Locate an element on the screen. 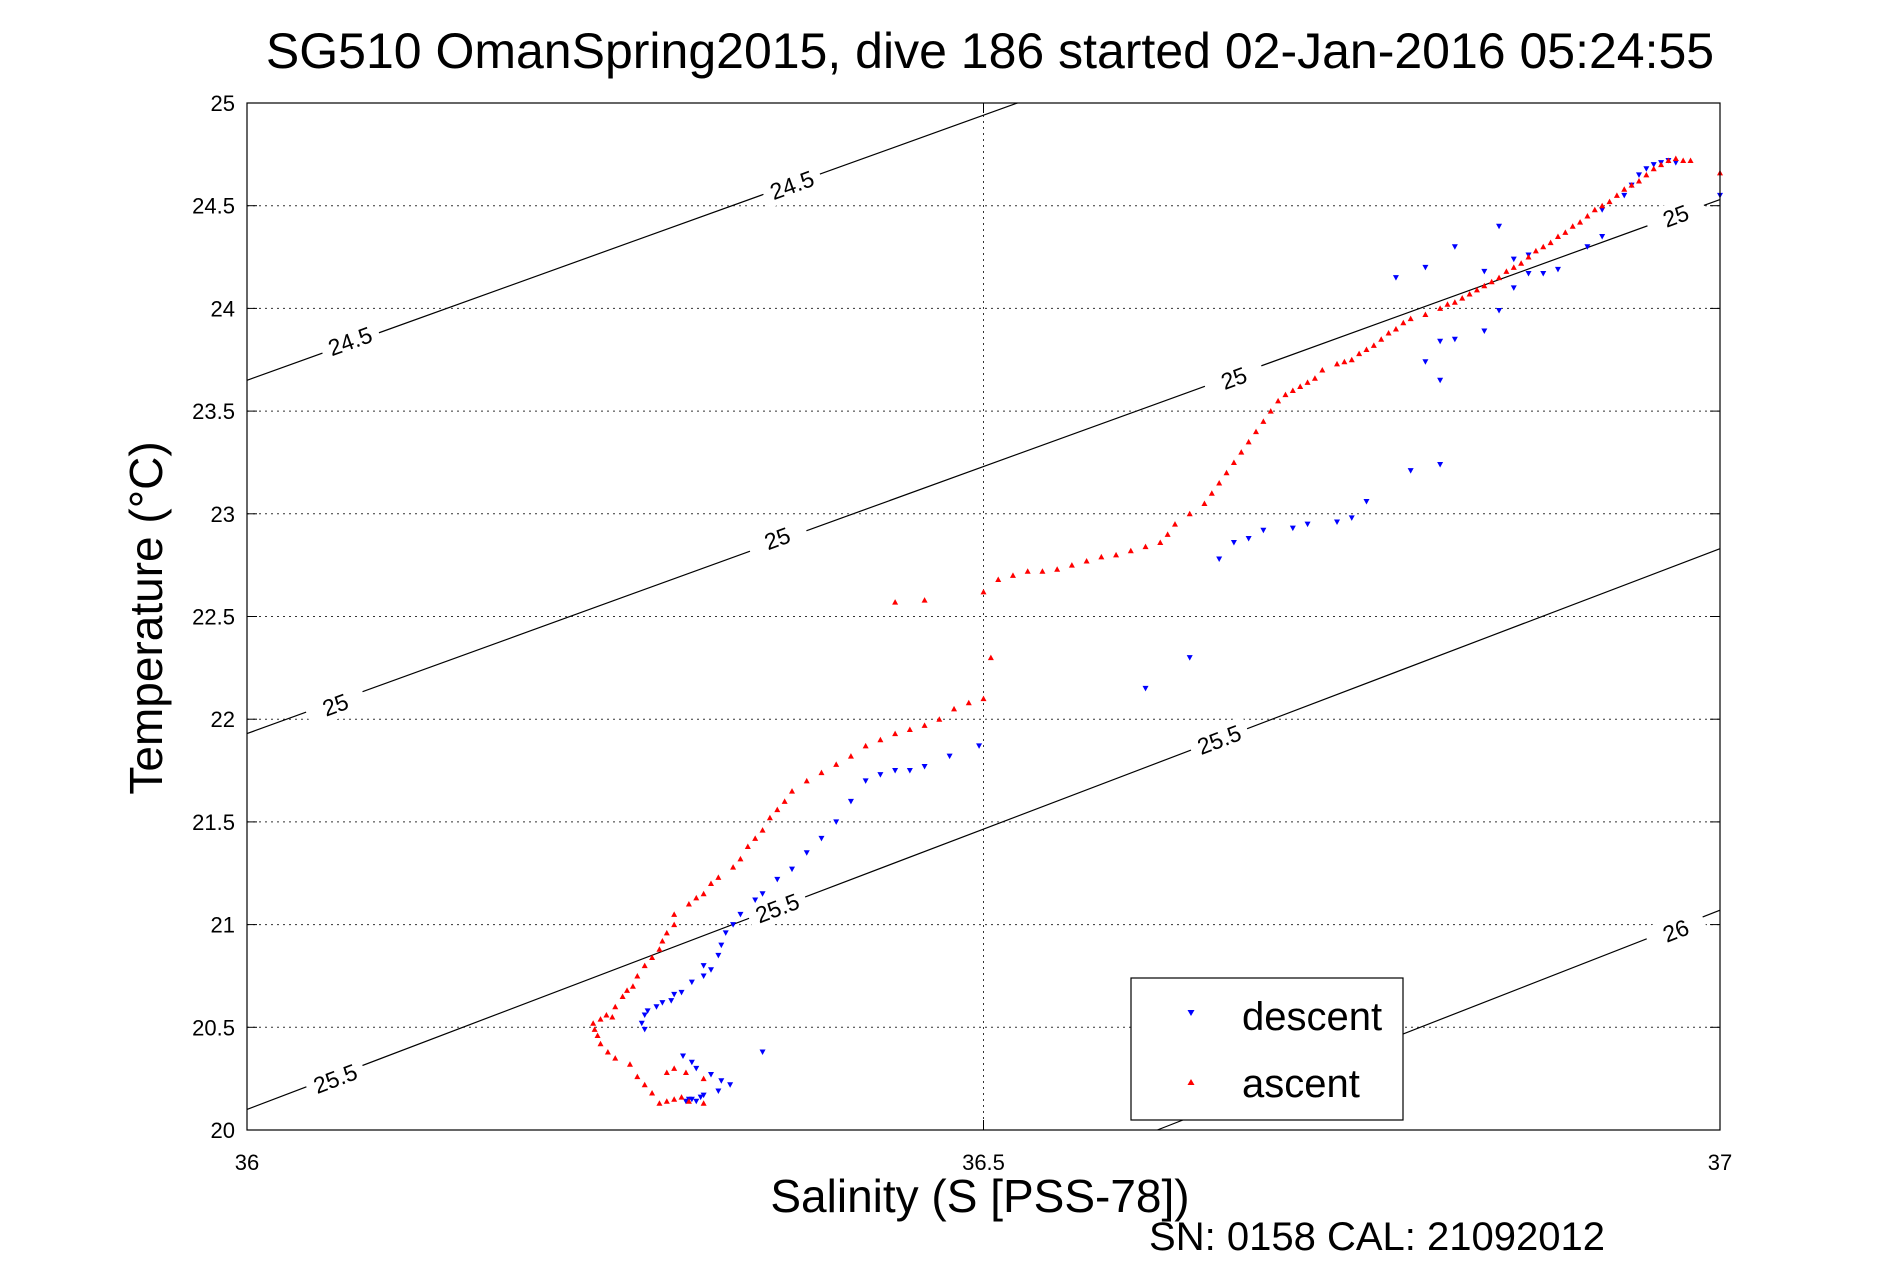 This screenshot has width=1891, height=1262. serial-calibration-footer: SN: 0158 CAL: 21092012 is located at coordinates (1377, 1237).